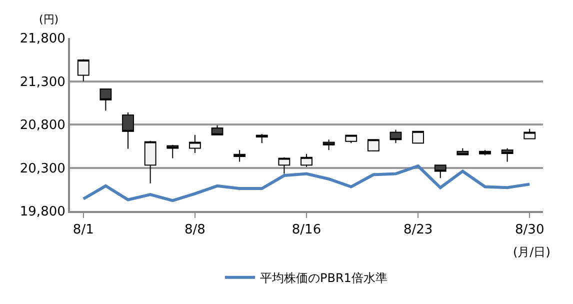 This screenshot has width=573, height=304. What do you see at coordinates (43, 126) in the screenshot?
I see `y-tick-label: 20,800` at bounding box center [43, 126].